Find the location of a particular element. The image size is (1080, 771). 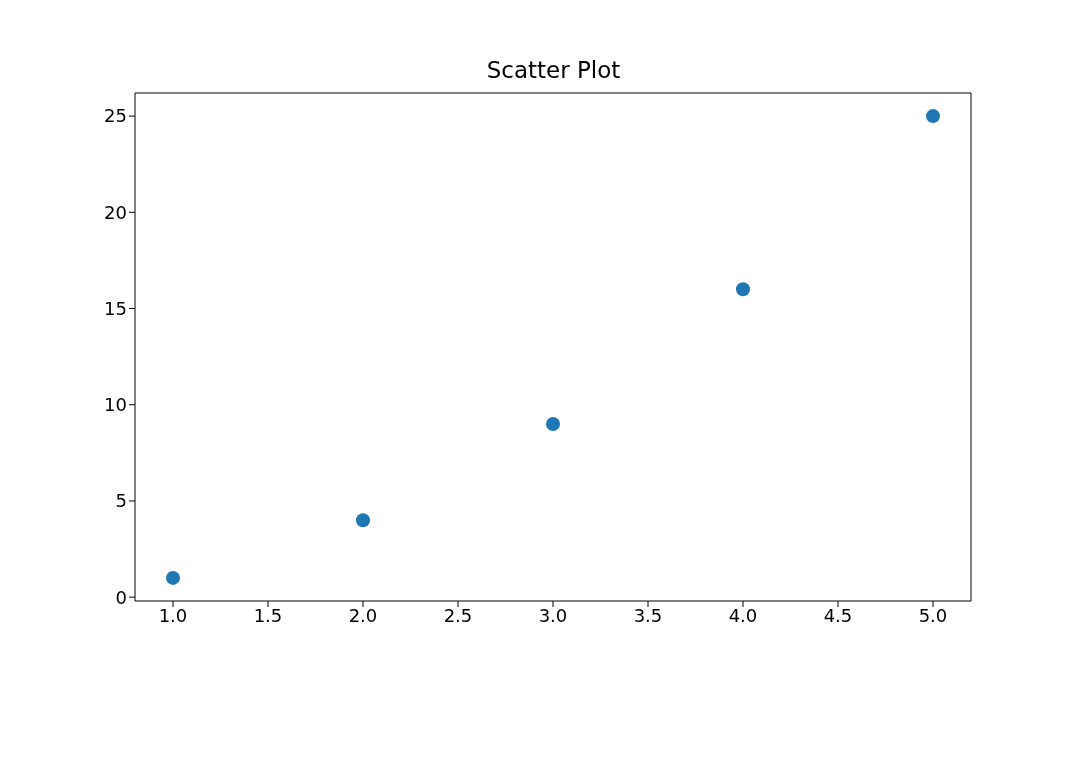

y-tick-label: 5 is located at coordinates (121, 501).